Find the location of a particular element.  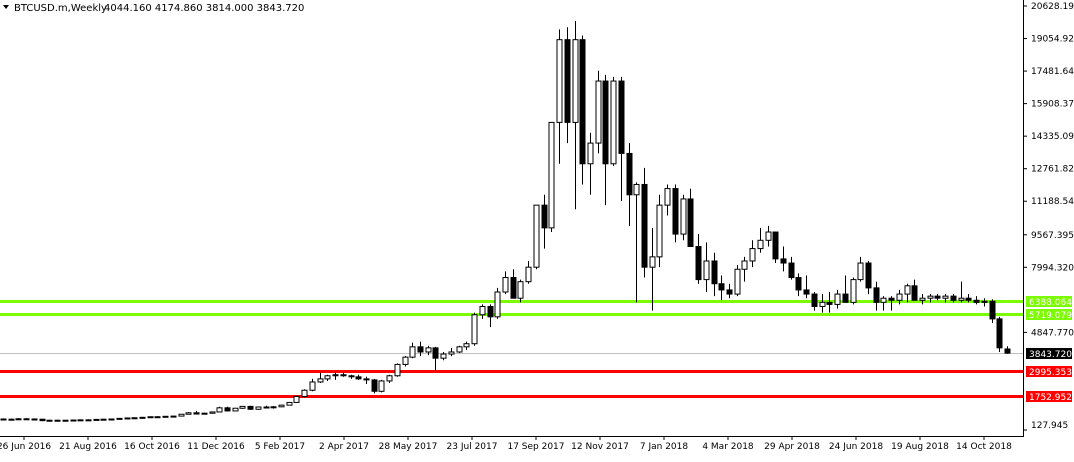

level-tag-bg is located at coordinates (1049, 301).